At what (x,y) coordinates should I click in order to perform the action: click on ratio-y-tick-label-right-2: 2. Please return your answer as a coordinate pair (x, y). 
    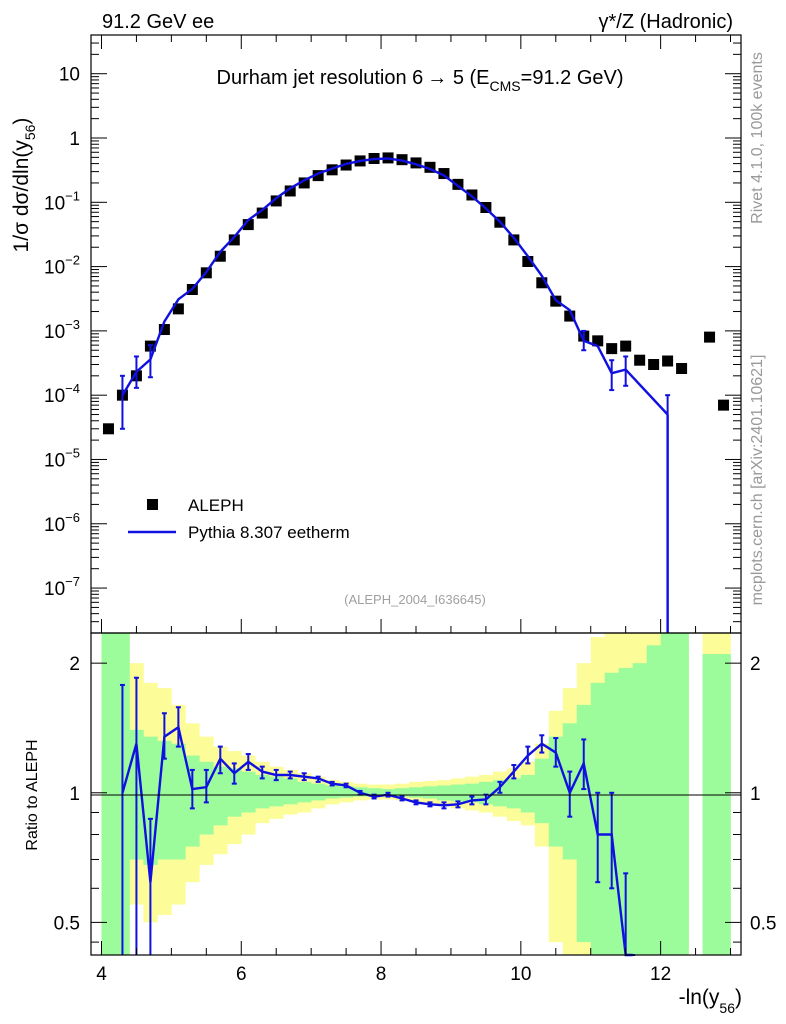
    Looking at the image, I should click on (755, 664).